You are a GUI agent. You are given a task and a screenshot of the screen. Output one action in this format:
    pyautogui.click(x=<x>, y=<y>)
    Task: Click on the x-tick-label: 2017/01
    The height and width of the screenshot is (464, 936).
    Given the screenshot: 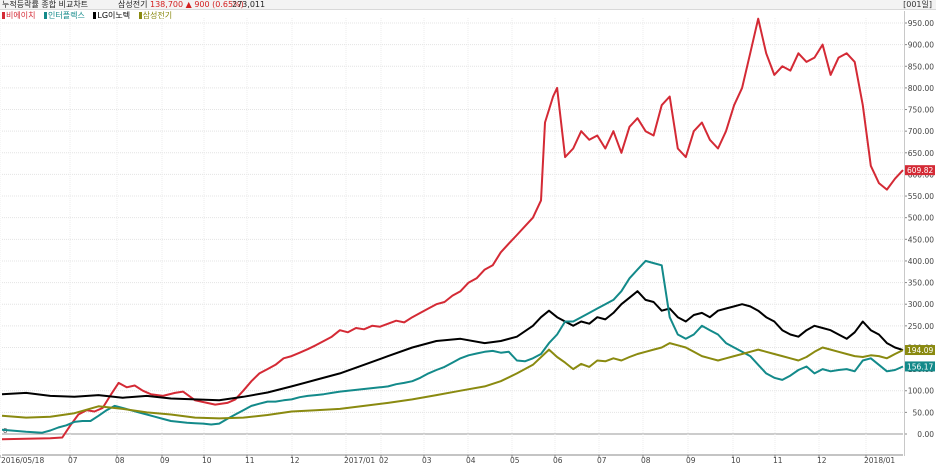 What is the action you would take?
    pyautogui.click(x=359, y=460)
    